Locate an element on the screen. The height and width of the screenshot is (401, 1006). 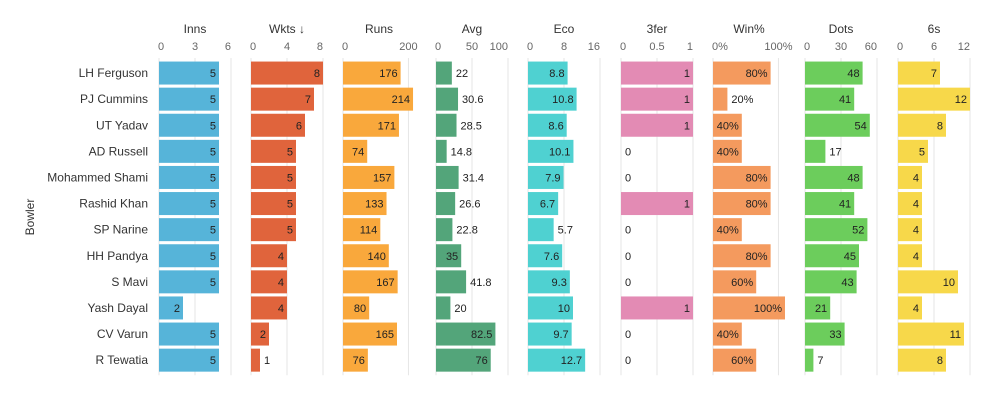
bowler-label: R Tewatia is located at coordinates (122, 360).